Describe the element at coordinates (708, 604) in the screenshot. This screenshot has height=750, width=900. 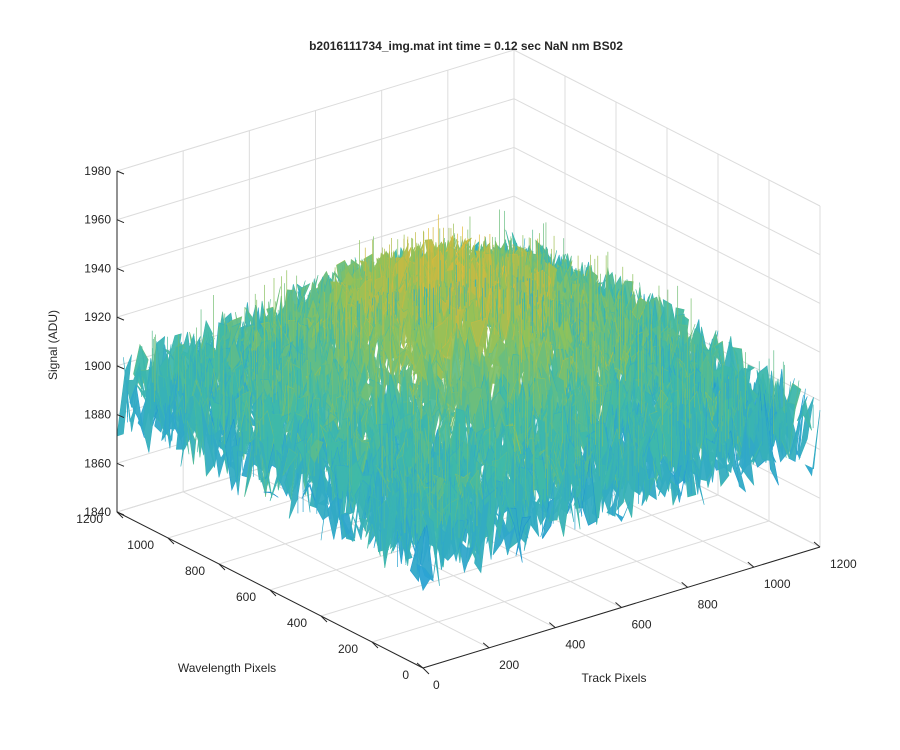
I see `track-tick-label: 800` at that location.